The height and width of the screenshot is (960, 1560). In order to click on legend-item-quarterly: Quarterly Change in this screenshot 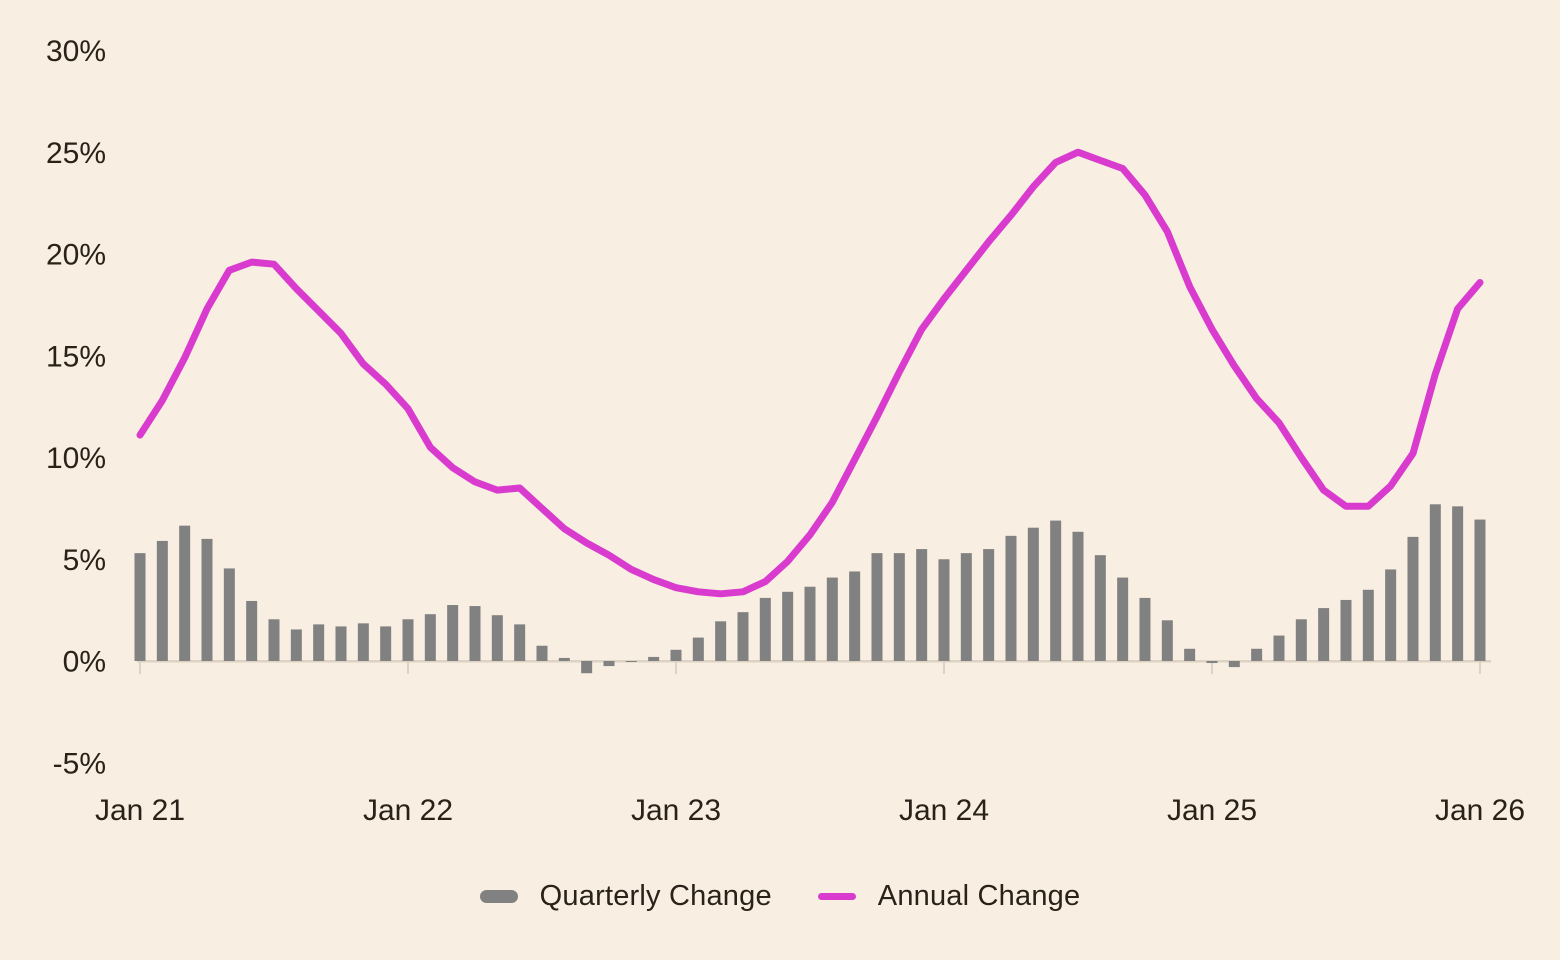, I will do `click(625, 896)`.